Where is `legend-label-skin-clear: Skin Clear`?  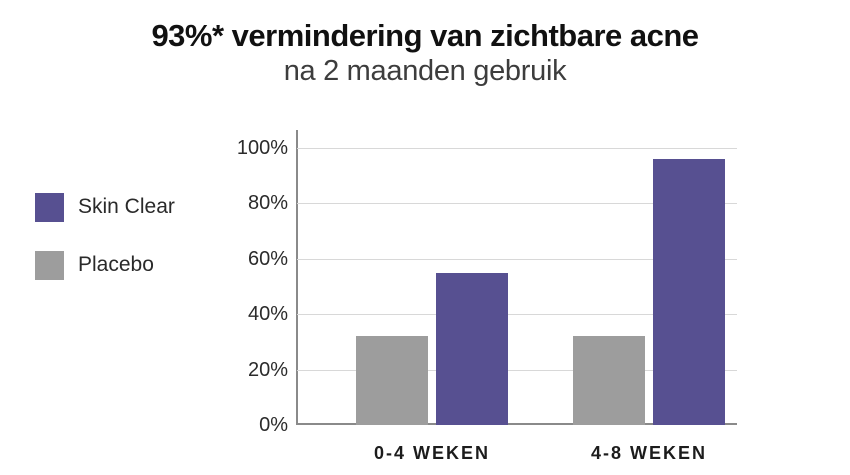 legend-label-skin-clear: Skin Clear is located at coordinates (126, 206).